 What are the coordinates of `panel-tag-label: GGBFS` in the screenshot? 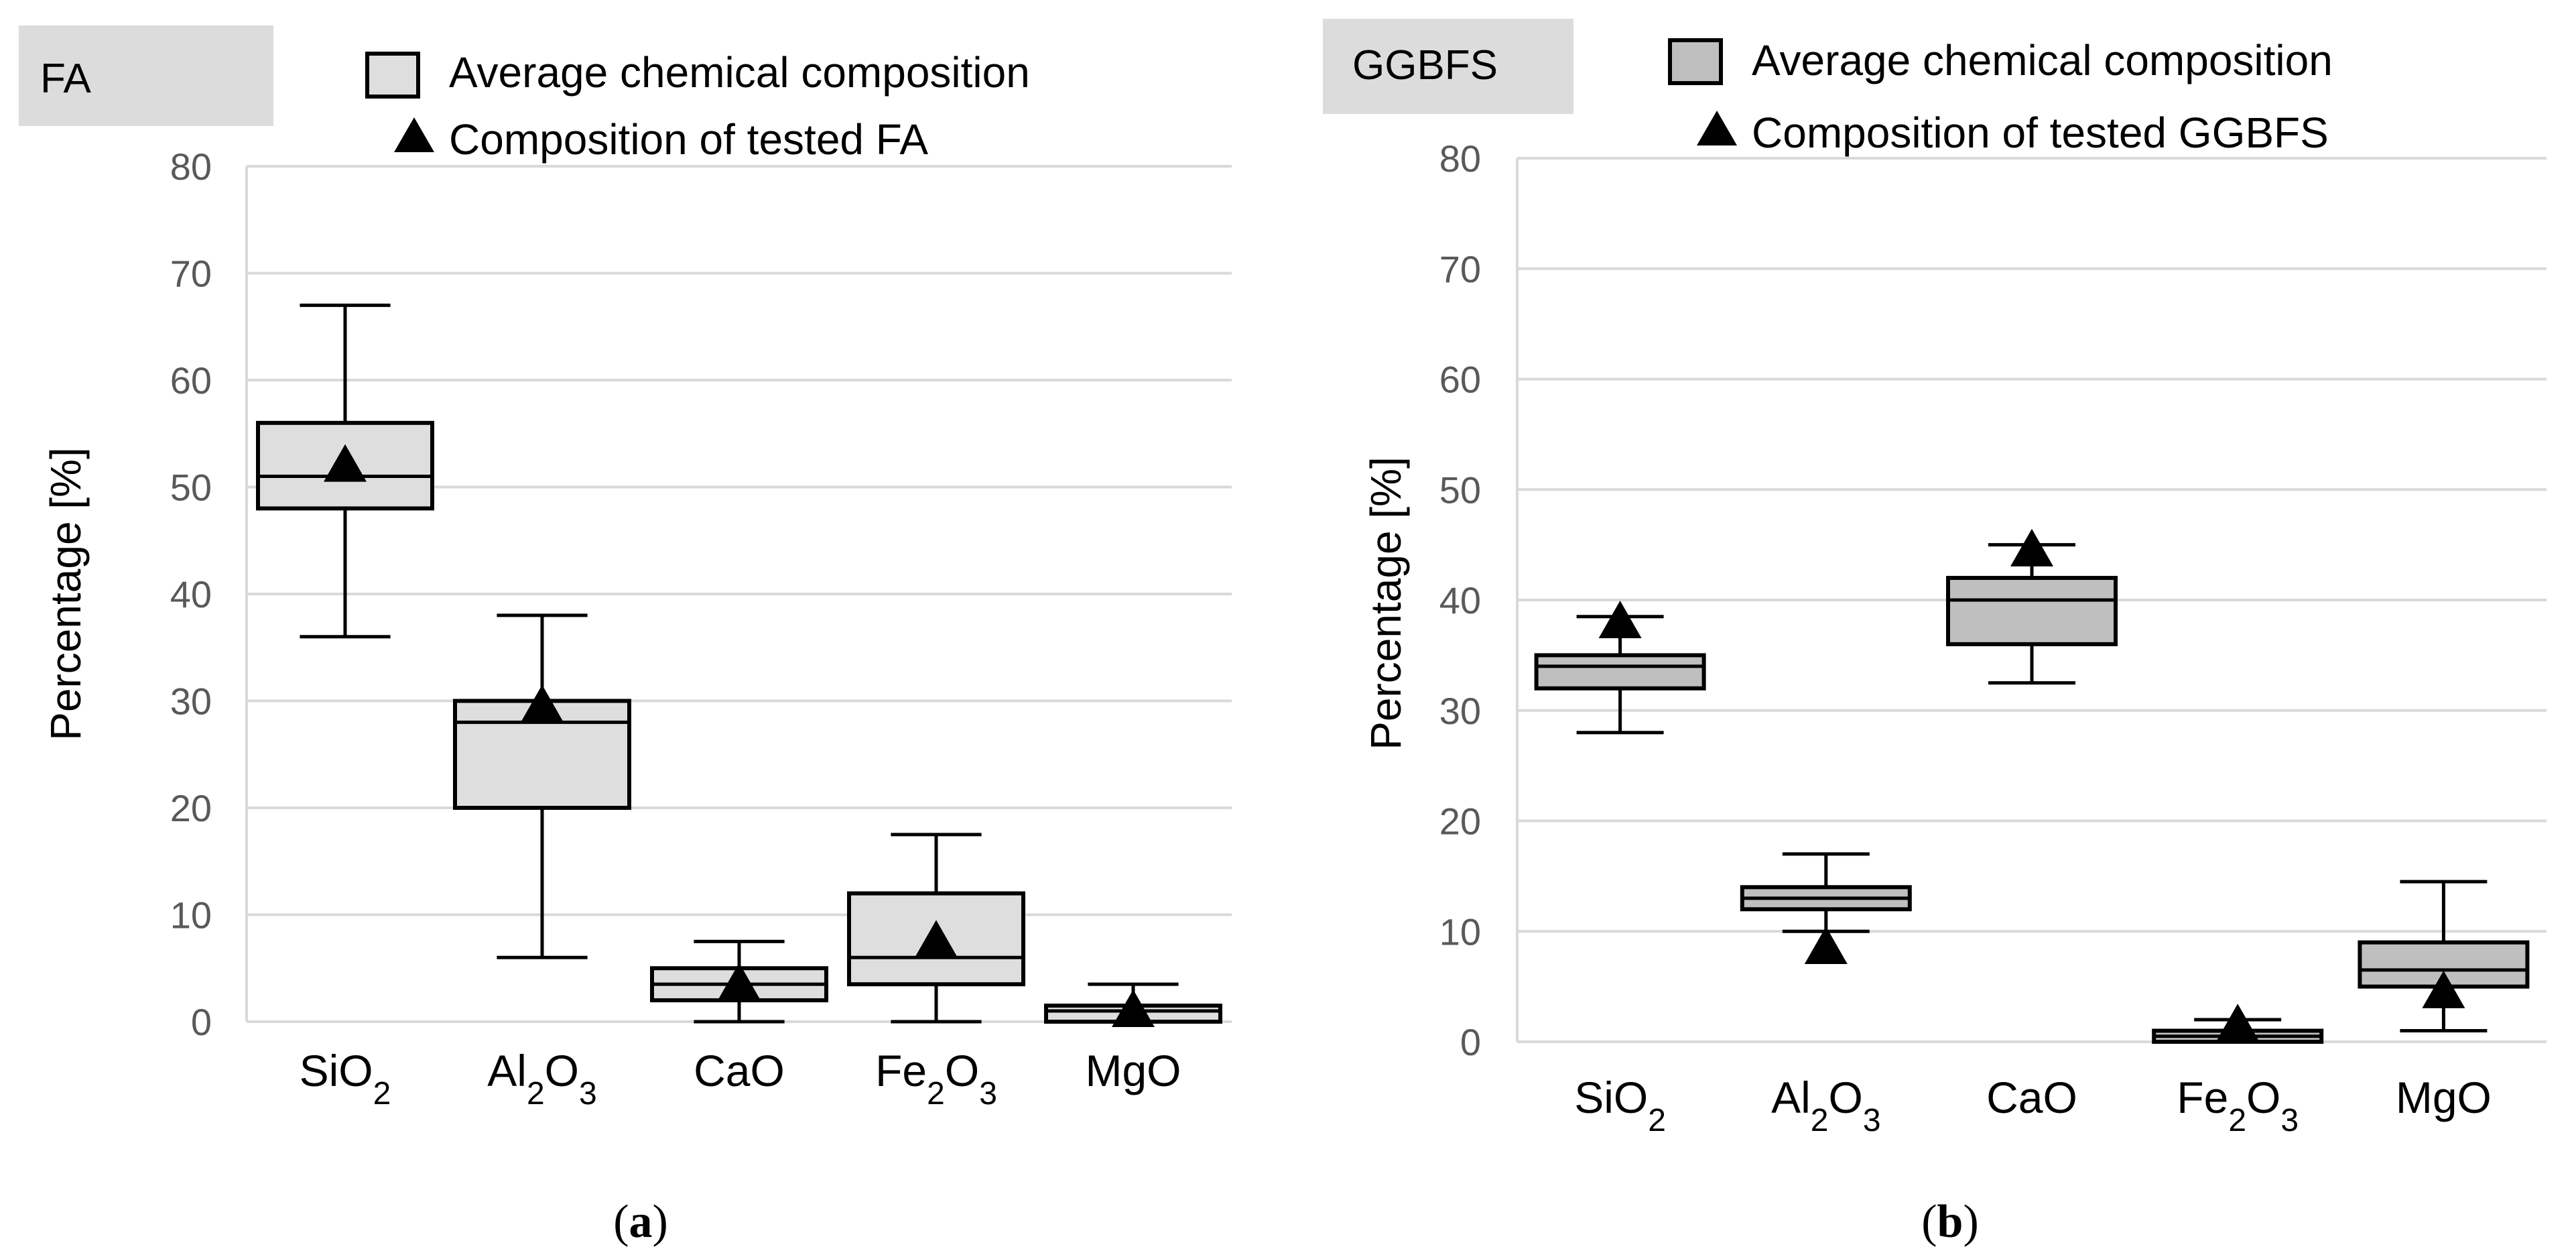 It's located at (1425, 65).